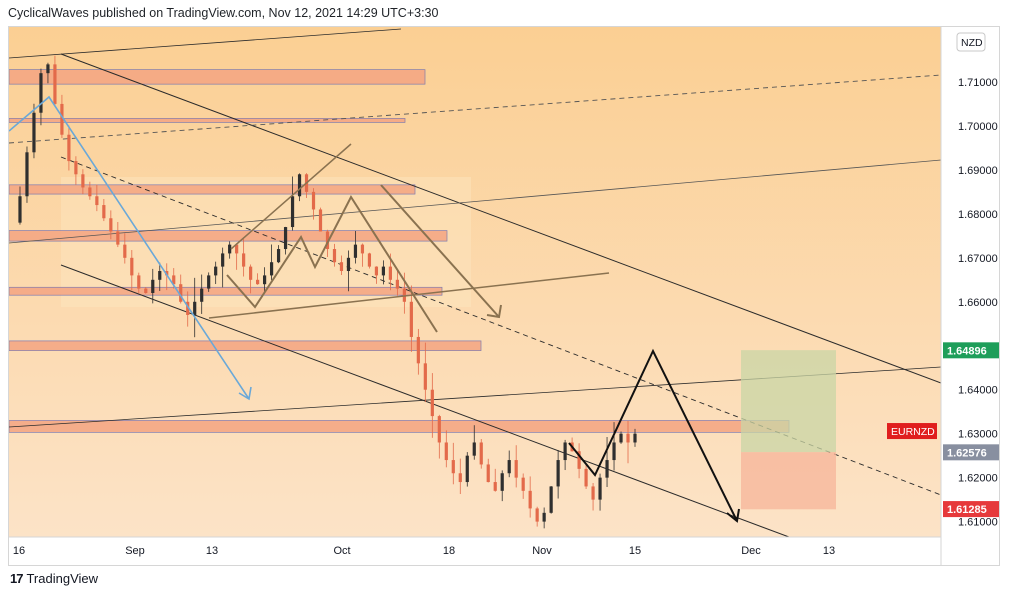 The width and height of the screenshot is (1009, 598). What do you see at coordinates (978, 303) in the screenshot?
I see `price-tick-label: 1.66000` at bounding box center [978, 303].